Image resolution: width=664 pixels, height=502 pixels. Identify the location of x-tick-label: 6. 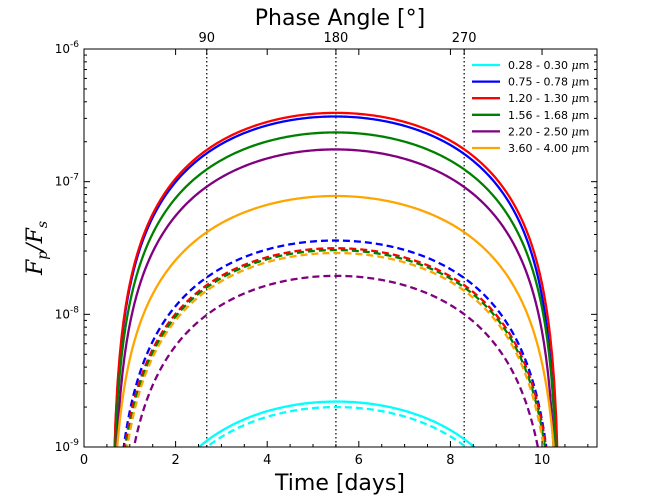
(359, 460).